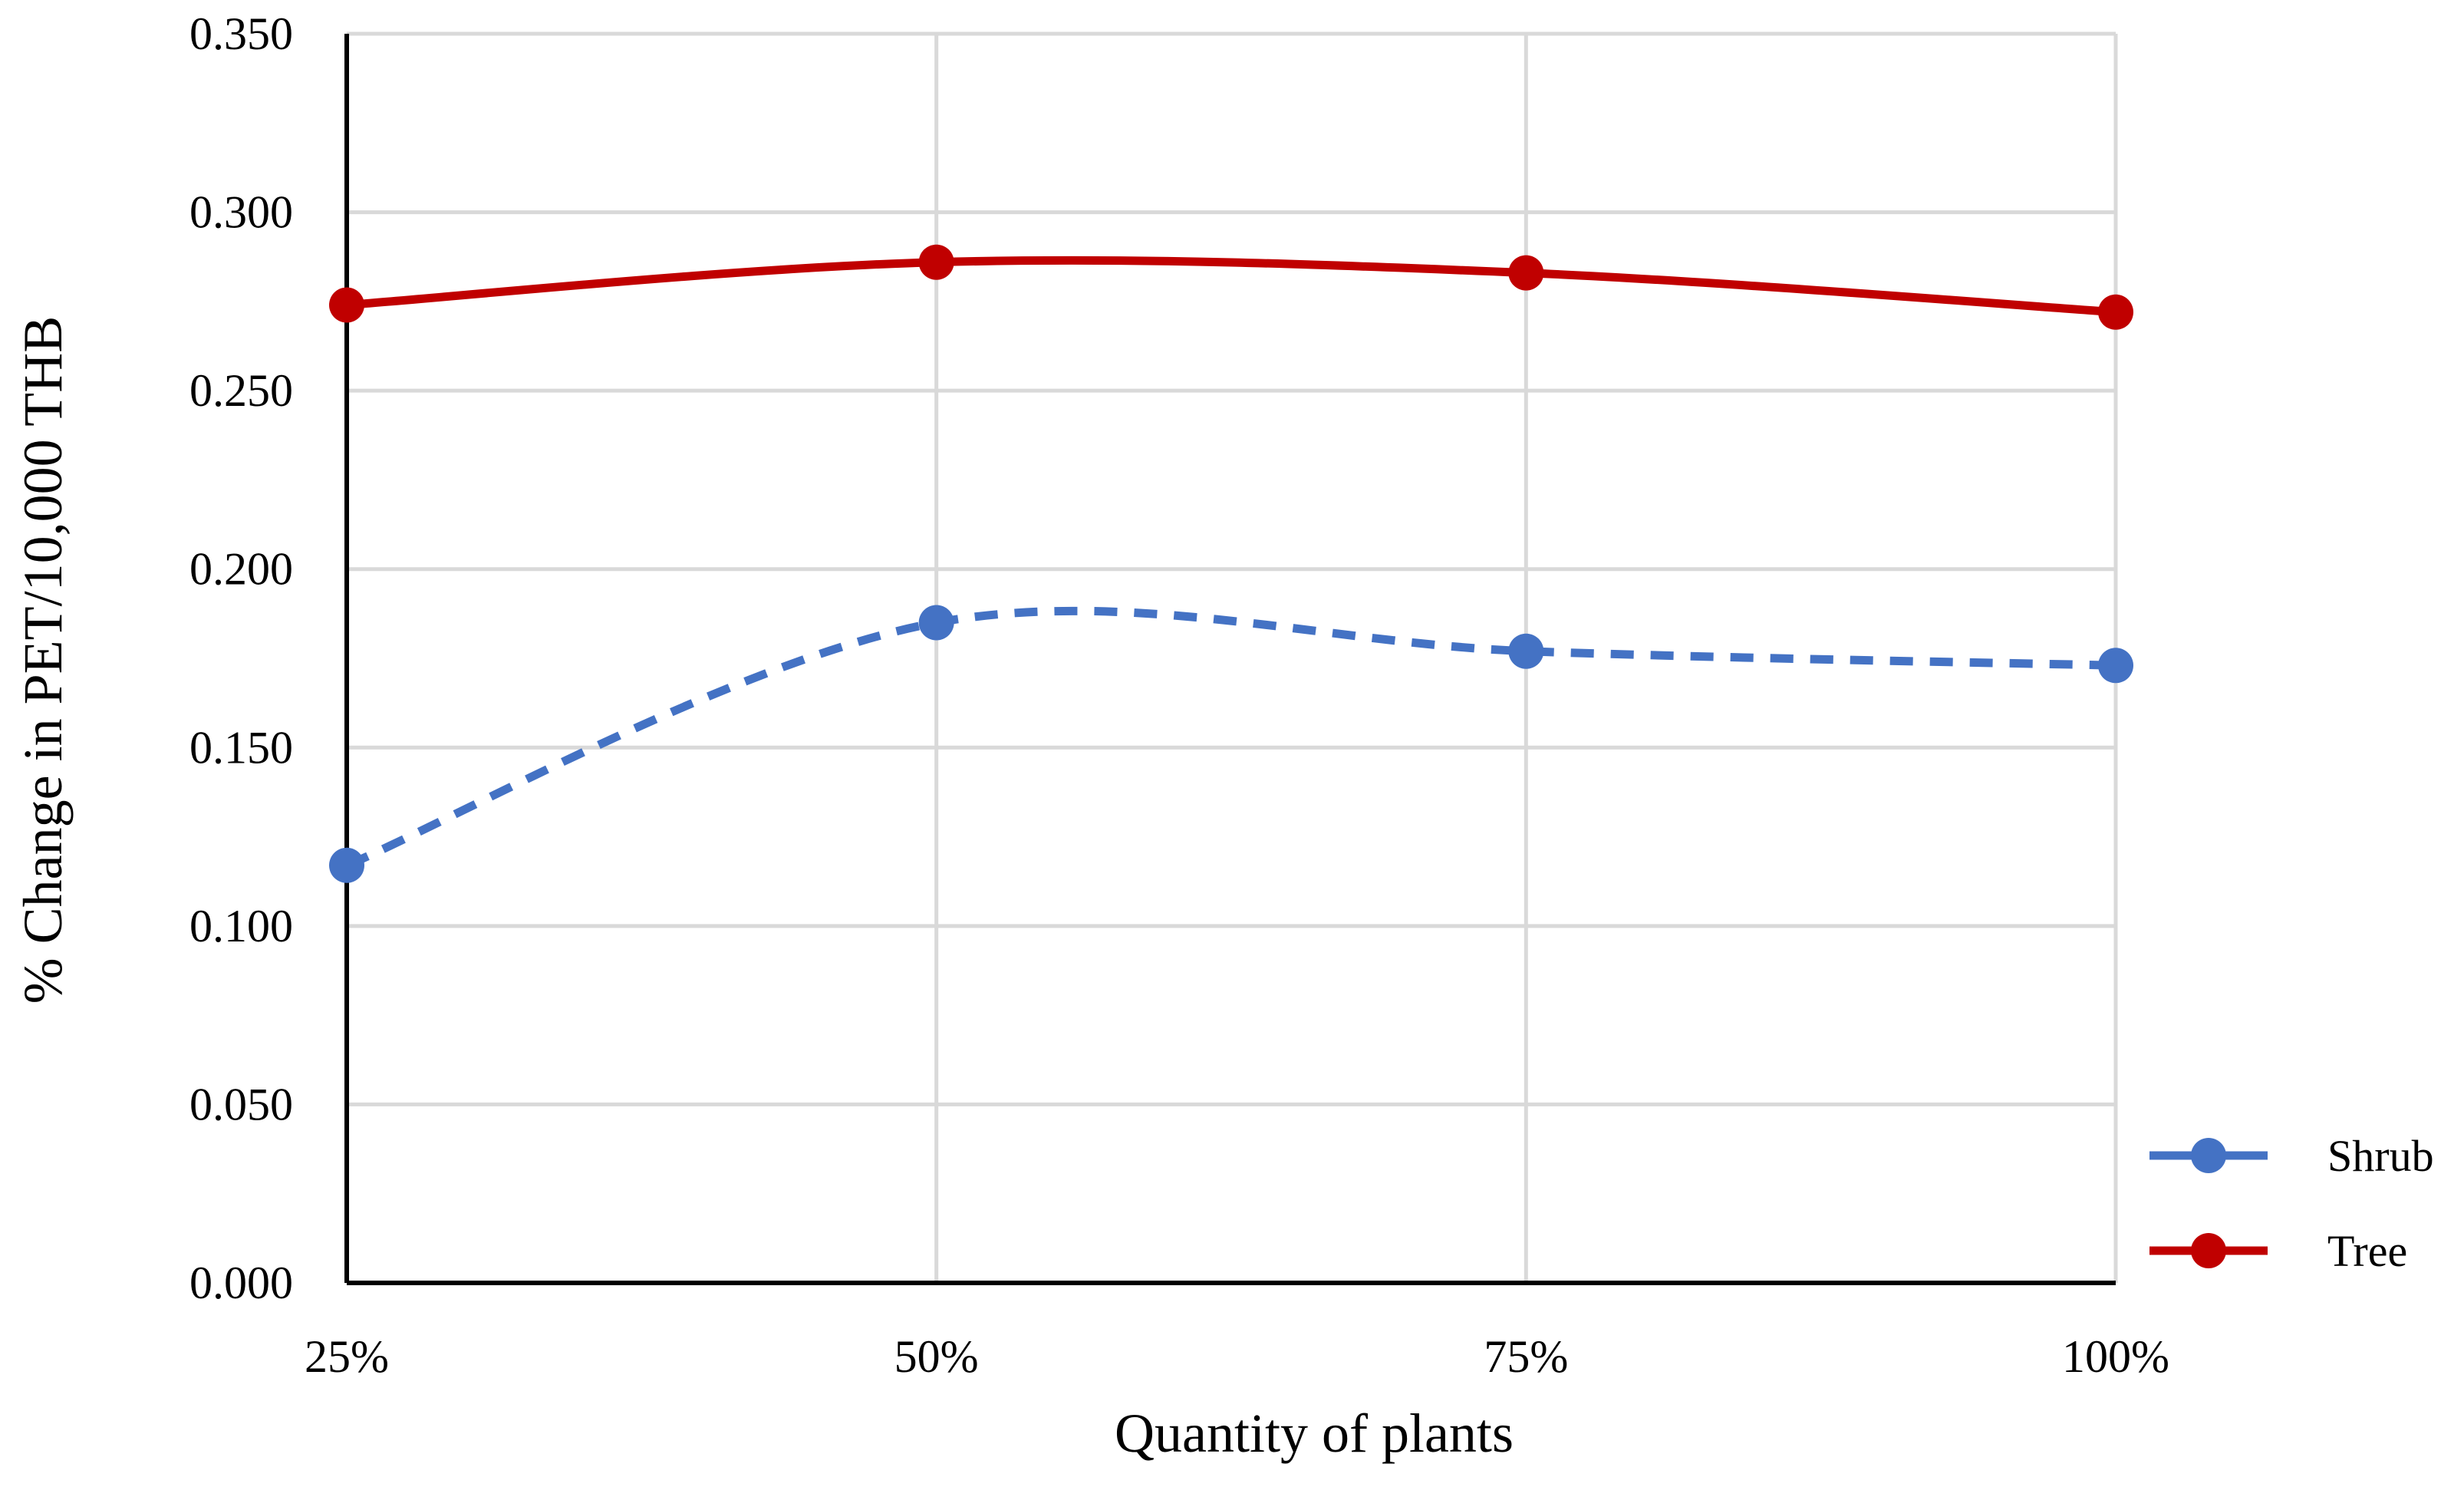  I want to click on x-tick-label: 25%, so click(347, 1356).